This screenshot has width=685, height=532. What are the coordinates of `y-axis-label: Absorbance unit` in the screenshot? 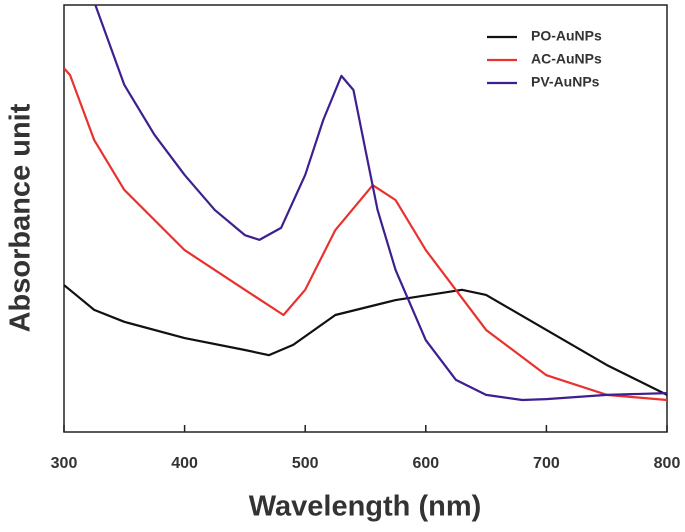 It's located at (21, 217).